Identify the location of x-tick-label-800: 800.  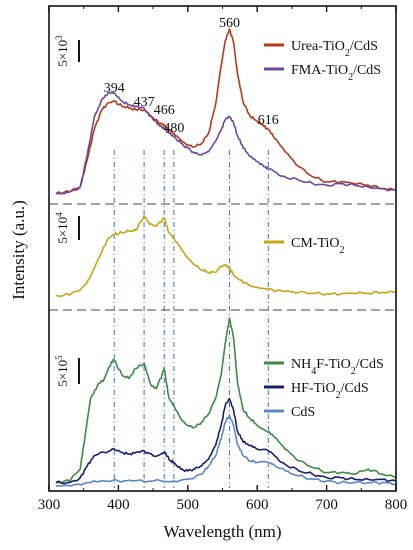
(396, 505).